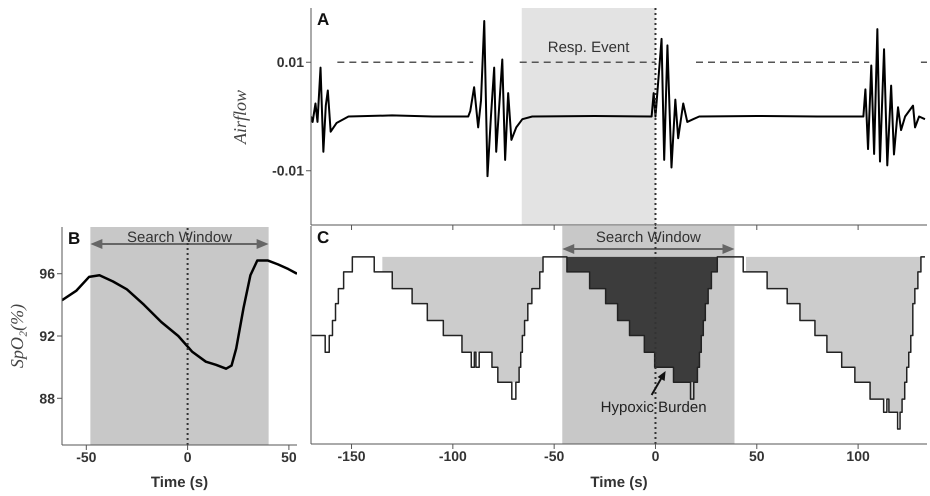 This screenshot has height=496, width=930. I want to click on chart-title: B, so click(74, 239).